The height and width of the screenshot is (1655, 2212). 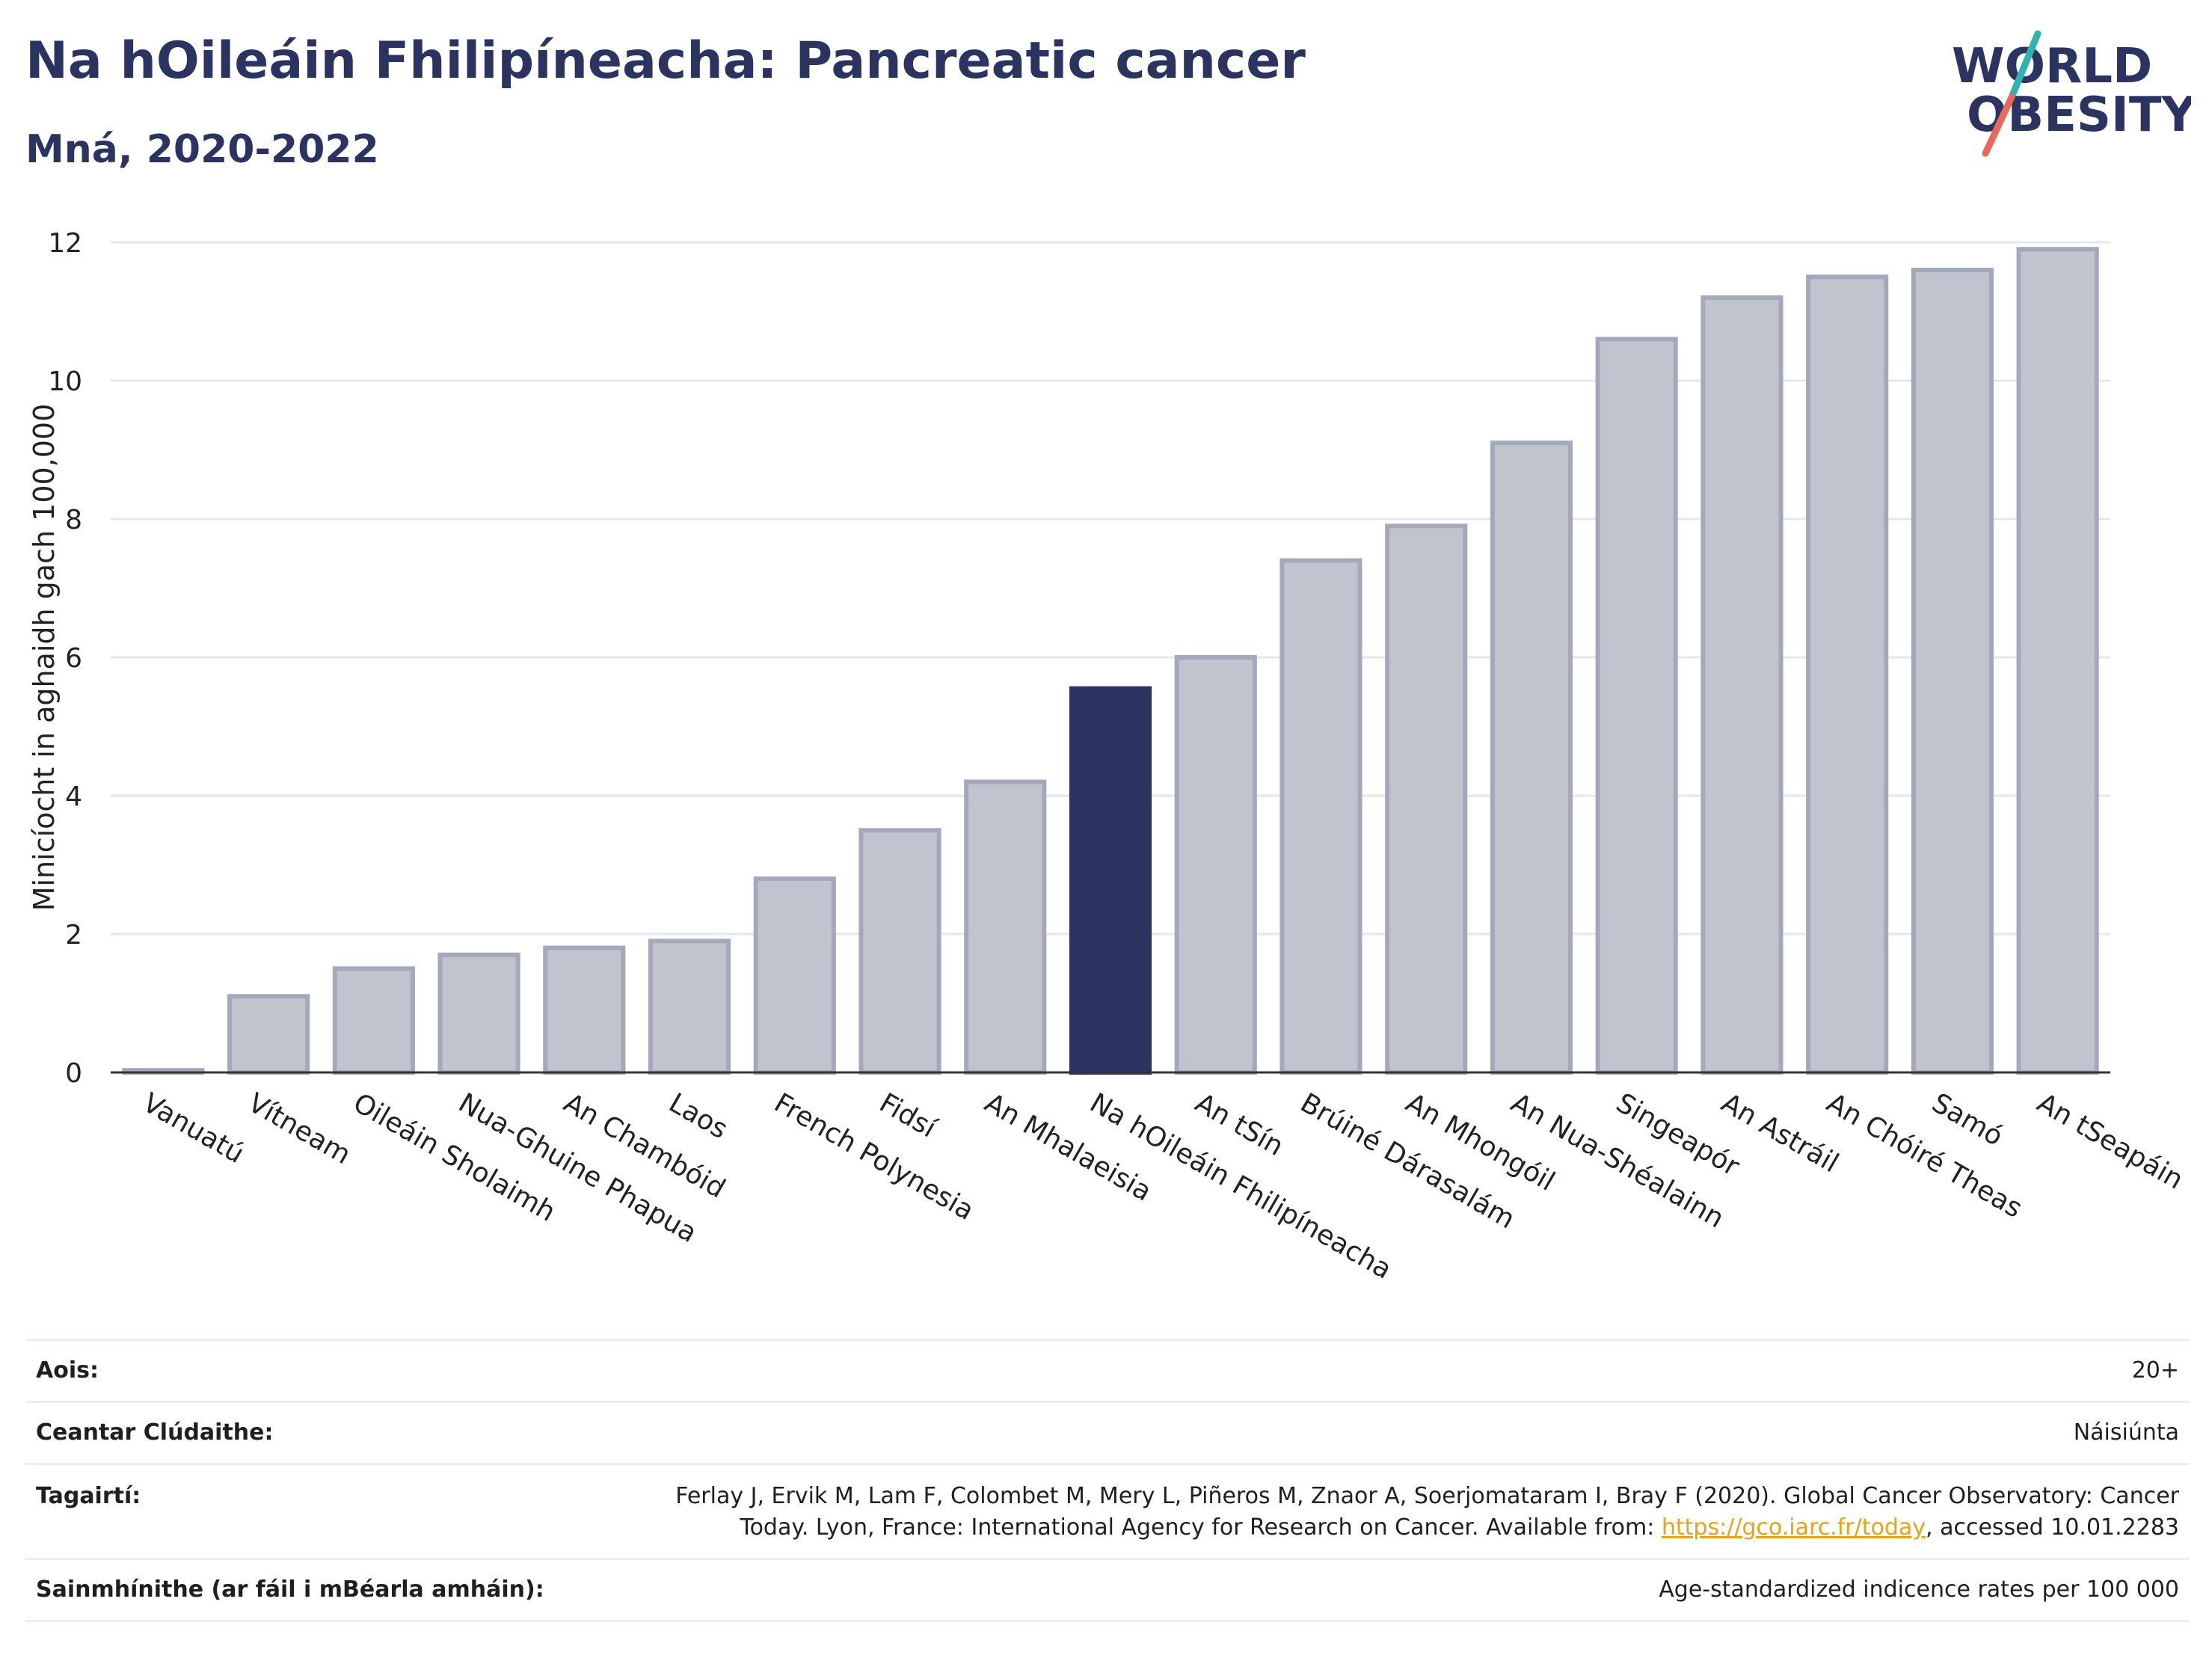 What do you see at coordinates (290, 1589) in the screenshot?
I see `definitions-label: Sainmhínithe (ar fáil i mBéarla amháin):` at bounding box center [290, 1589].